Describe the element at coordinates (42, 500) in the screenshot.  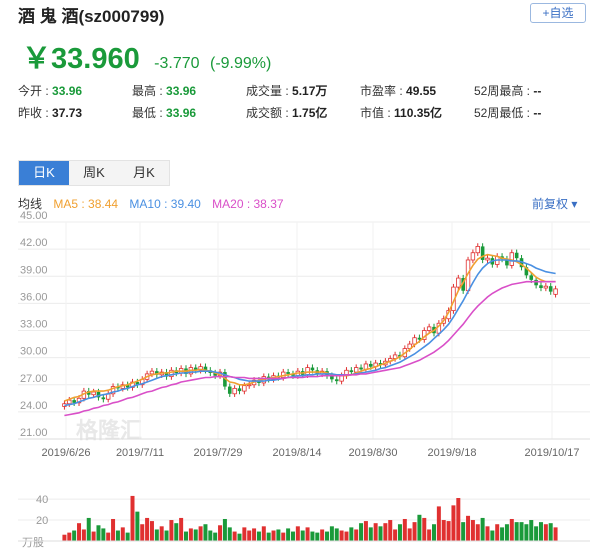
I see `volume-tick-label: 40` at that location.